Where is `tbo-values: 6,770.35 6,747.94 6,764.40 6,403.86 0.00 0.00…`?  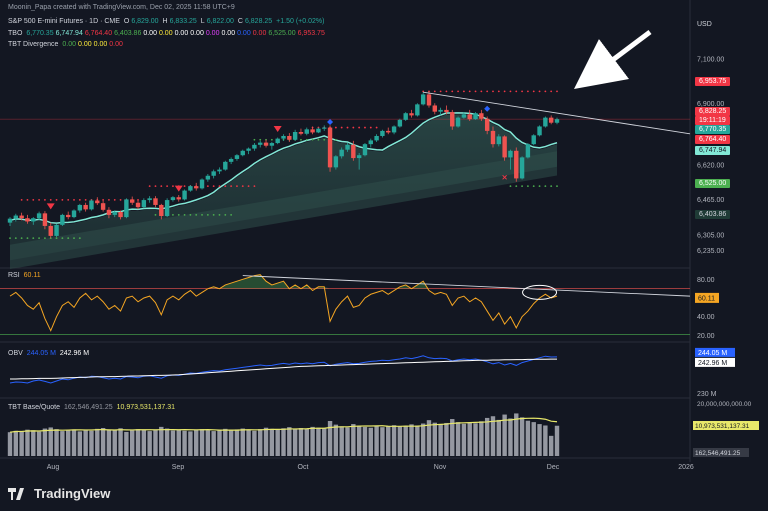 tbo-values: 6,770.35 6,747.94 6,764.40 6,403.86 0.00 0.00… is located at coordinates (176, 33).